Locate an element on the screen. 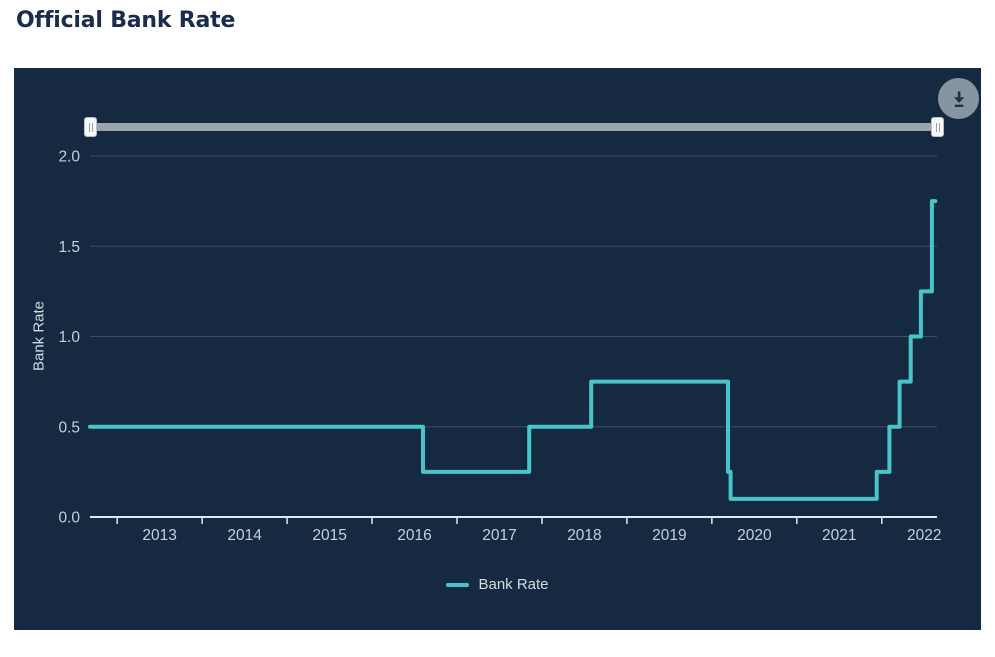 The width and height of the screenshot is (995, 657). page-title: Official Bank Rate is located at coordinates (126, 20).